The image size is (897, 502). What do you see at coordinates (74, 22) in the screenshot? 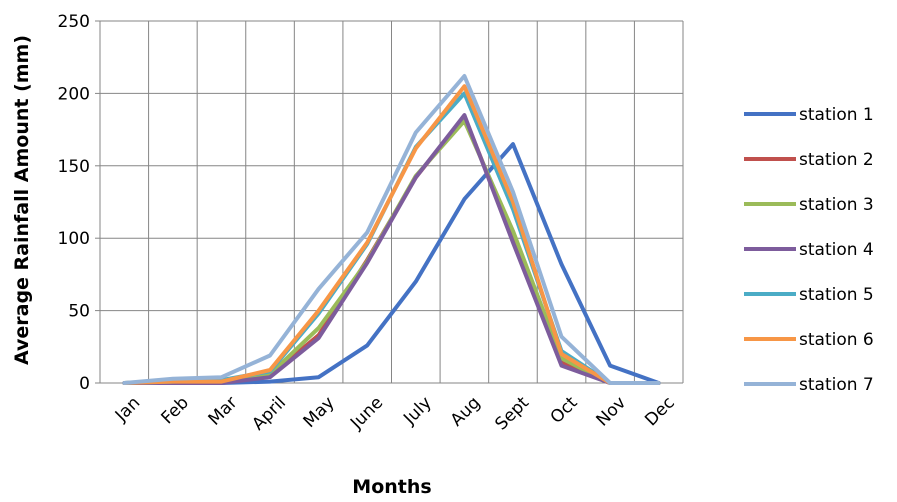
I see `y-tick-label: 250` at bounding box center [74, 22].